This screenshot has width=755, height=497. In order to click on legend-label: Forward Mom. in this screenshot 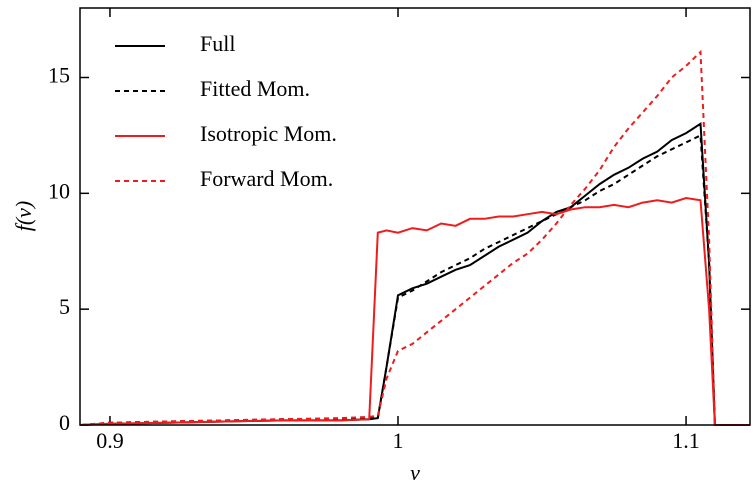, I will do `click(266, 178)`.